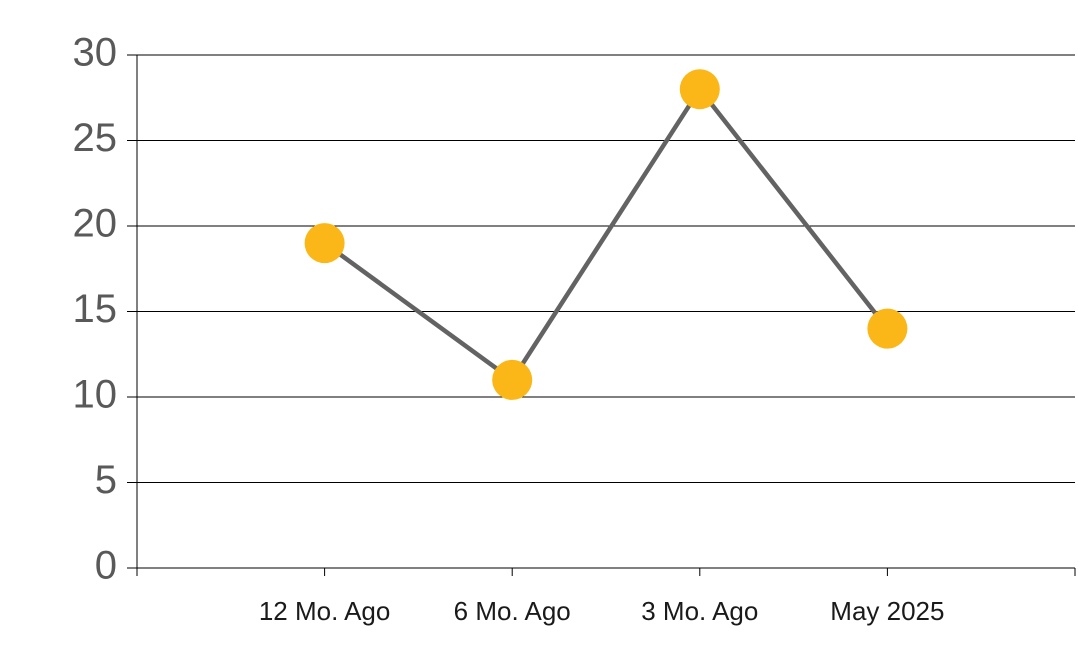  Describe the element at coordinates (95, 53) in the screenshot. I see `y-tick-label: 30` at that location.